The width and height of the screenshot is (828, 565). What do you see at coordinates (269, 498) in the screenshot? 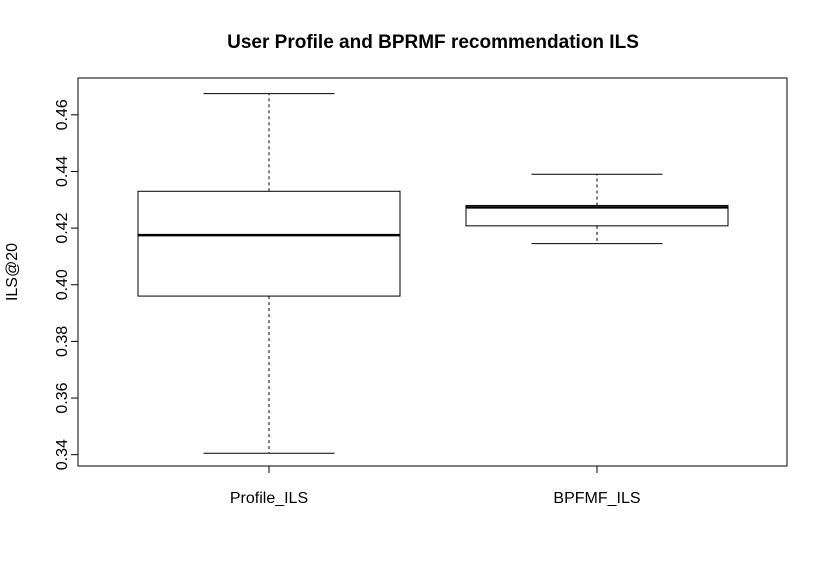
I see `x-tick-label: Profile_ILS` at bounding box center [269, 498].